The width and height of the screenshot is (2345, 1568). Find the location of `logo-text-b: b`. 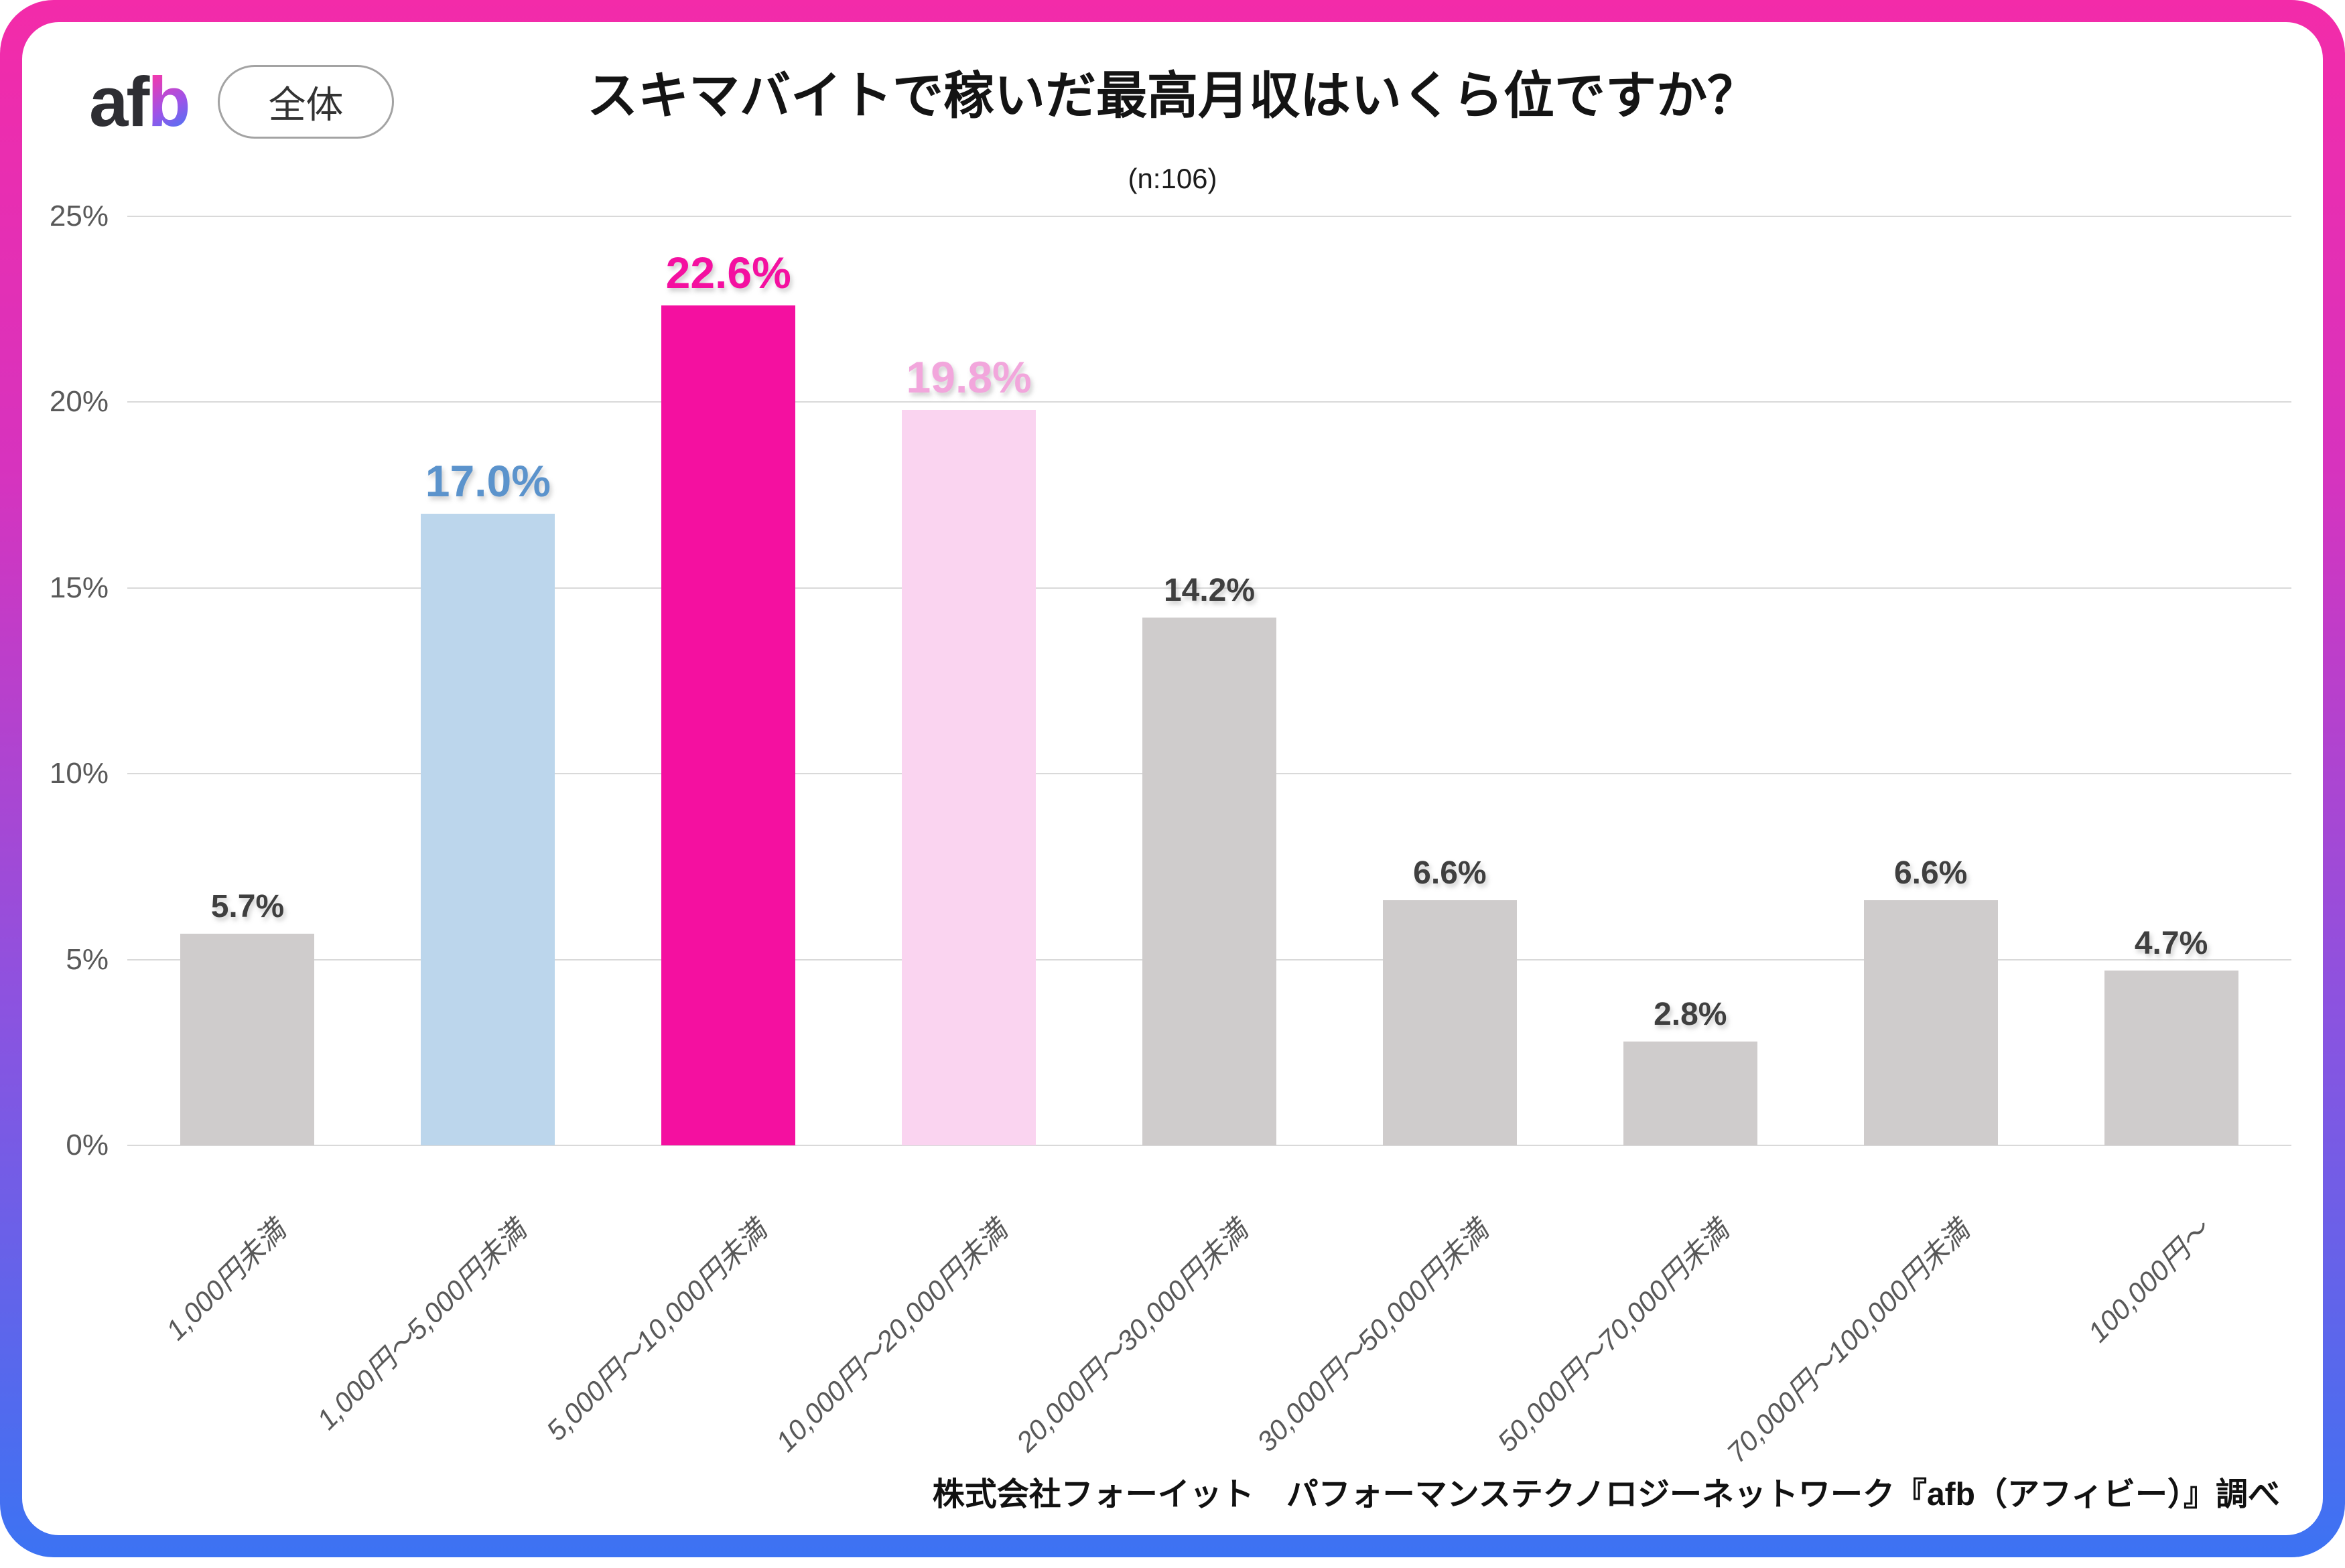

logo-text-b: b is located at coordinates (169, 102).